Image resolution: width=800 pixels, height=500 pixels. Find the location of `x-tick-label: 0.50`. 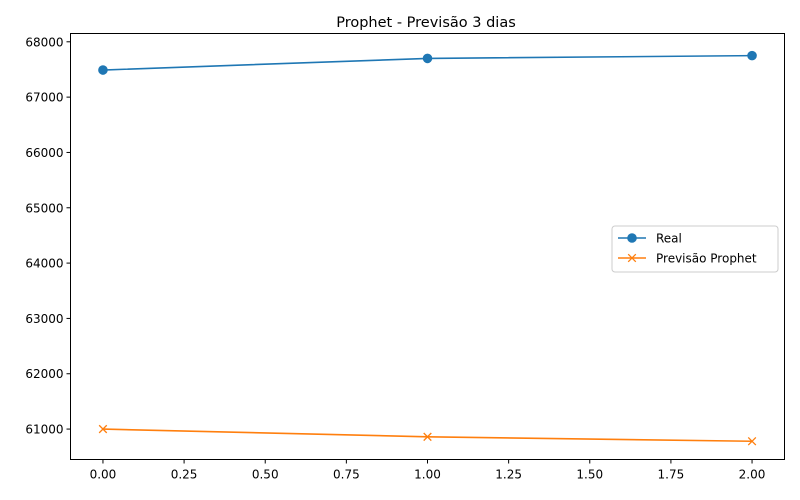

x-tick-label: 0.50 is located at coordinates (265, 475).